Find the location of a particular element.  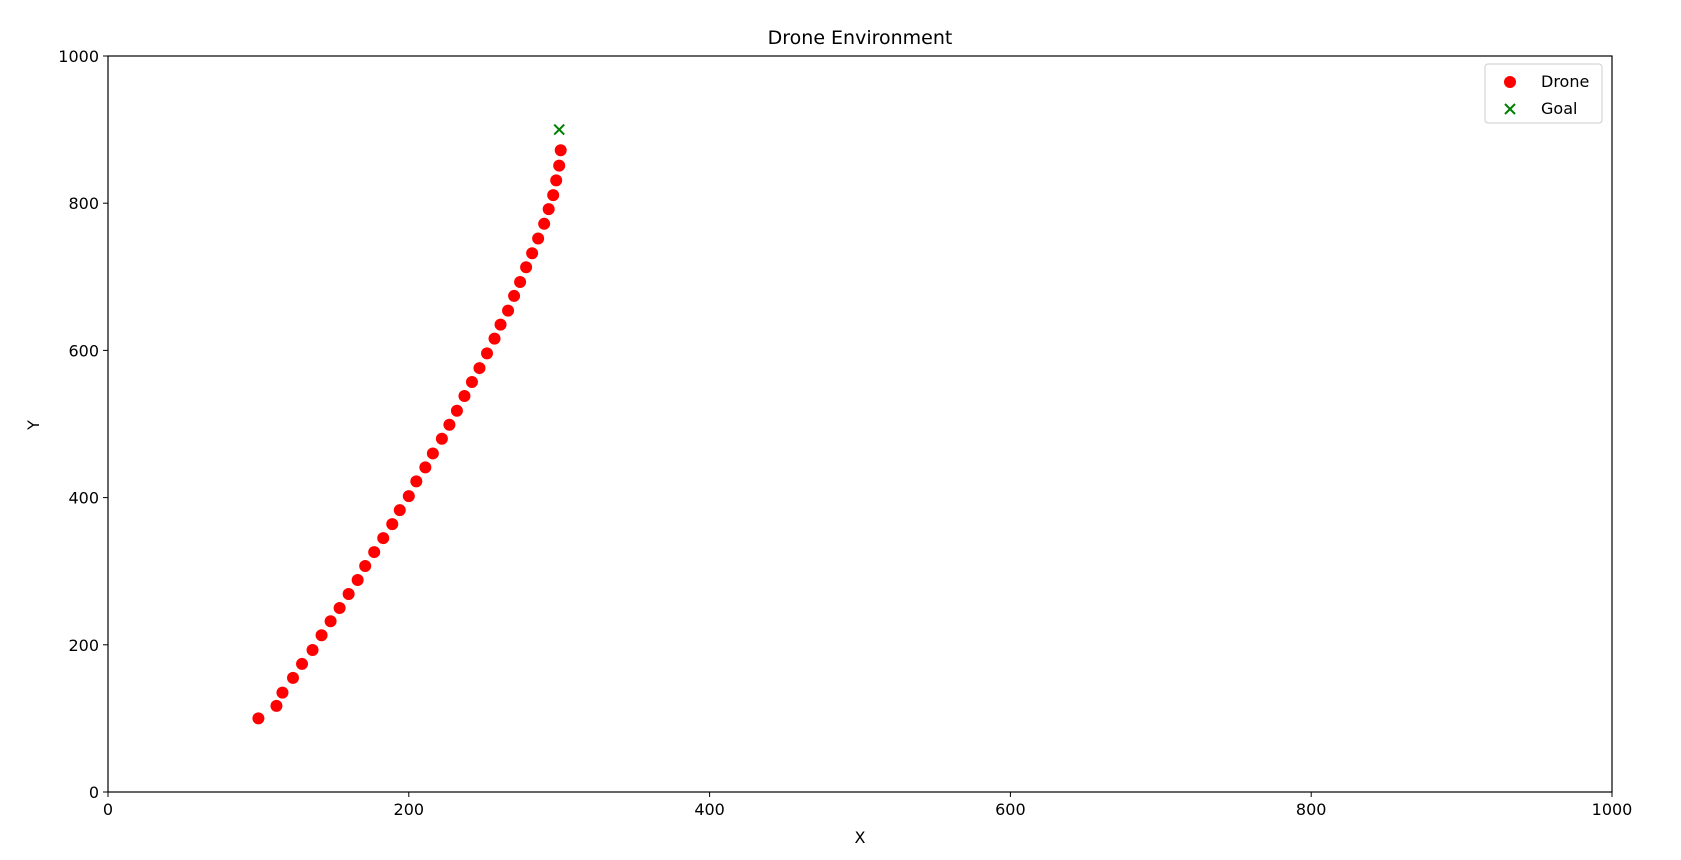

legend: Drone Goal is located at coordinates (1543, 93).